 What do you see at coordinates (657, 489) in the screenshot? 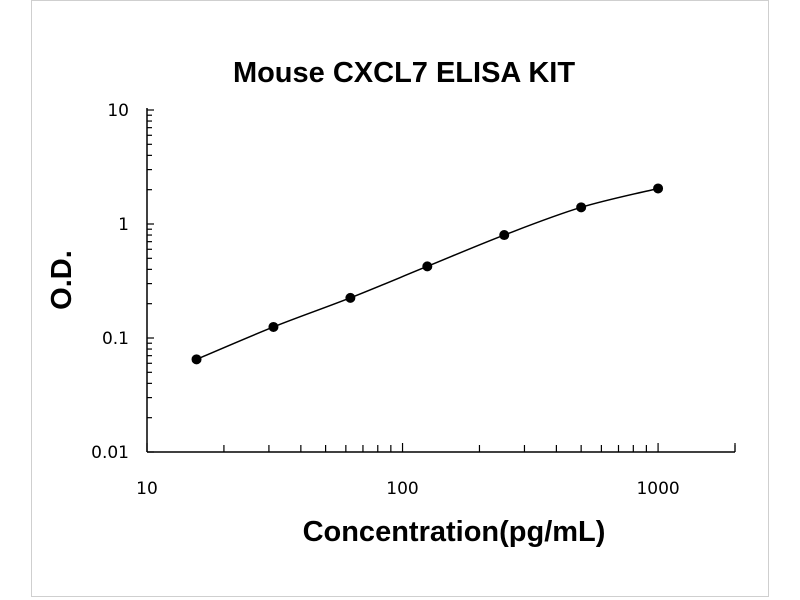
I see `x-tick-label: 1000` at bounding box center [657, 489].